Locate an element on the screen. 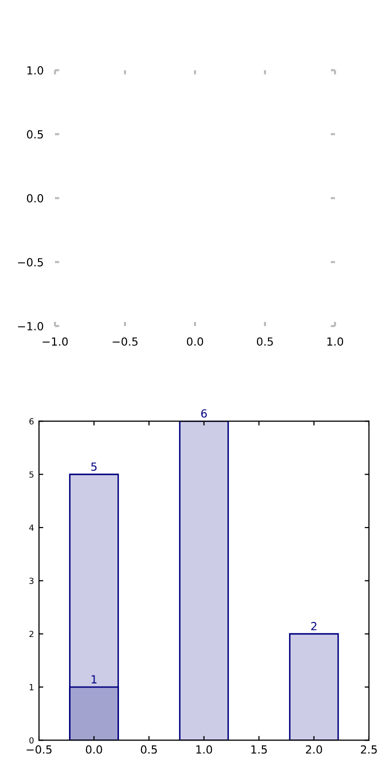 The width and height of the screenshot is (390, 780). data-label: 2 is located at coordinates (313, 626).